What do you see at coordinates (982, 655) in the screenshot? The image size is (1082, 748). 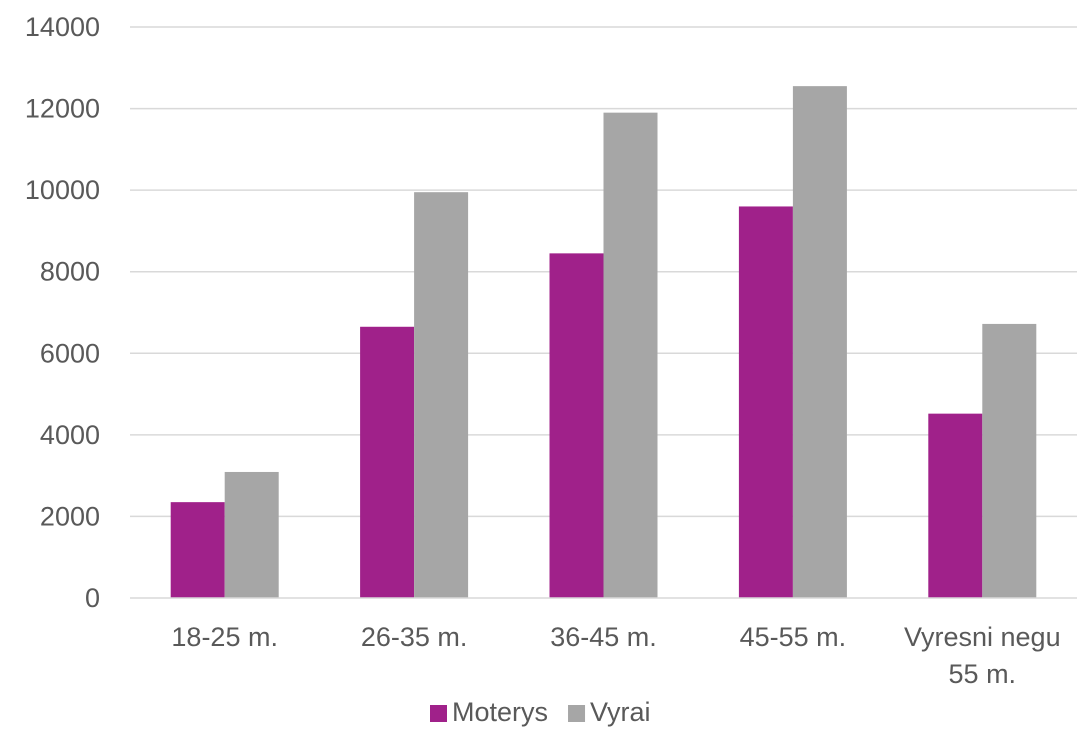 I see `x-tick-label: Vyresni negu 55 m.` at bounding box center [982, 655].